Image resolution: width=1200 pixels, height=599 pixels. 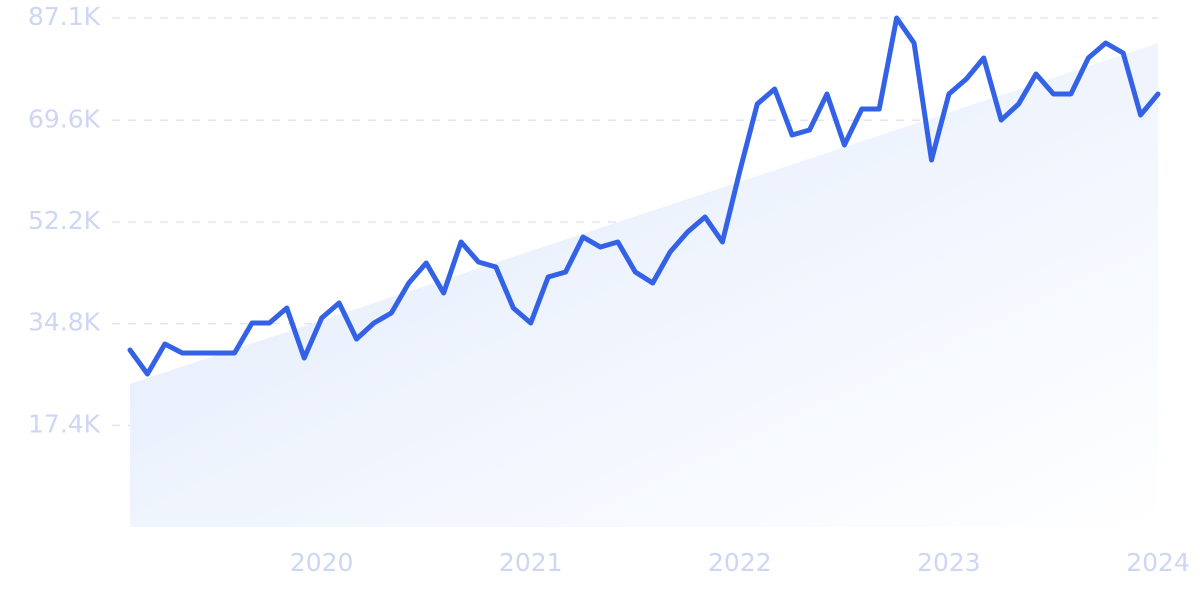 What do you see at coordinates (64, 118) in the screenshot?
I see `y-tick-label: 69.6K` at bounding box center [64, 118].